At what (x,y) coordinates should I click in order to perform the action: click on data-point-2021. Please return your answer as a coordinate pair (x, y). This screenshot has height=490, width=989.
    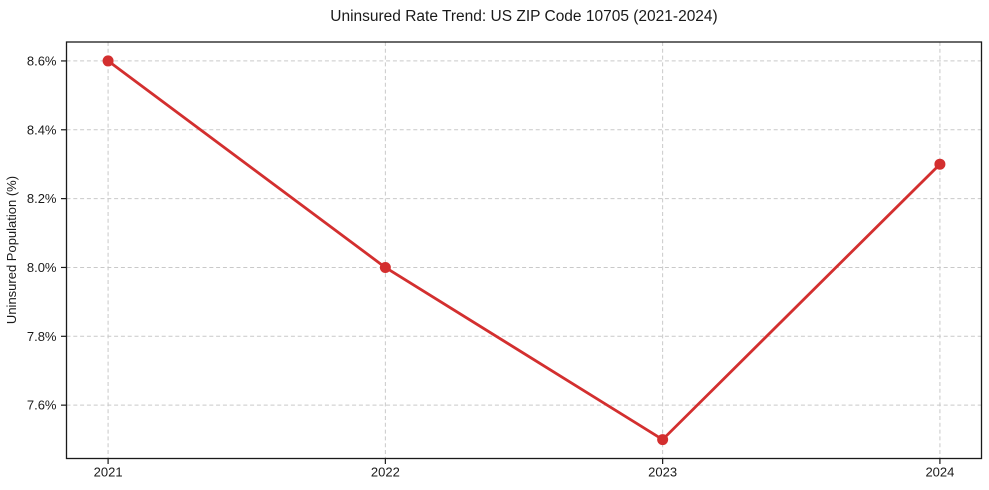
    Looking at the image, I should click on (108, 61).